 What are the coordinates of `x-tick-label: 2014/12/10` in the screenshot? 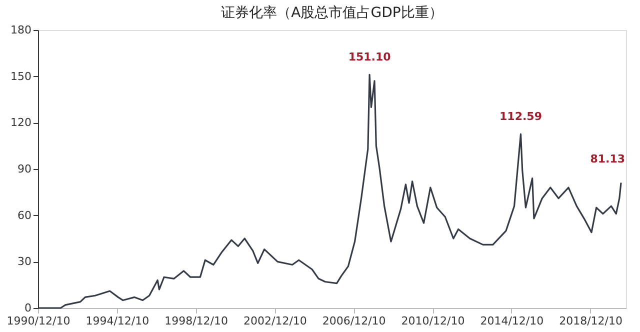 It's located at (512, 321).